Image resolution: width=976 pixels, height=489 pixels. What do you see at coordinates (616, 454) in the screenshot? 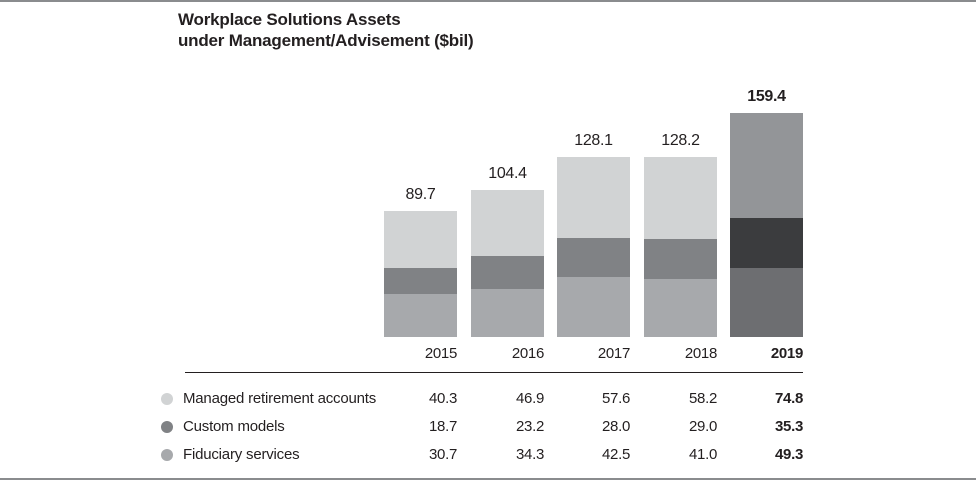
I see `table-value-fiduciary-services-2017: 42.5` at bounding box center [616, 454].